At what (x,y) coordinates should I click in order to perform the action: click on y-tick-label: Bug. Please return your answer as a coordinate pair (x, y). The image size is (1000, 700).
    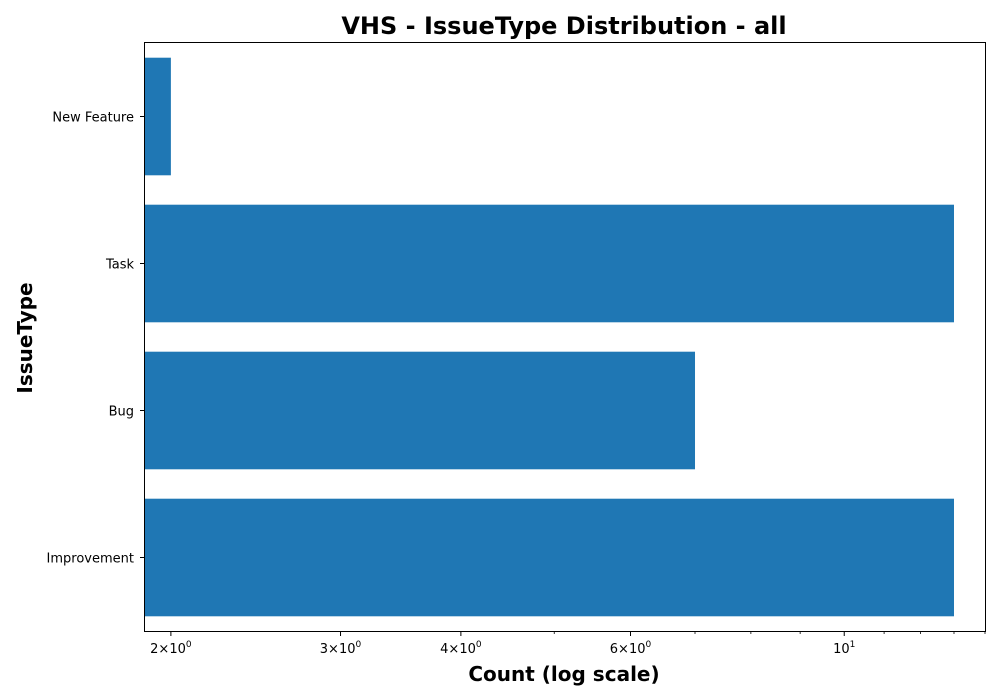
    Looking at the image, I should click on (121, 412).